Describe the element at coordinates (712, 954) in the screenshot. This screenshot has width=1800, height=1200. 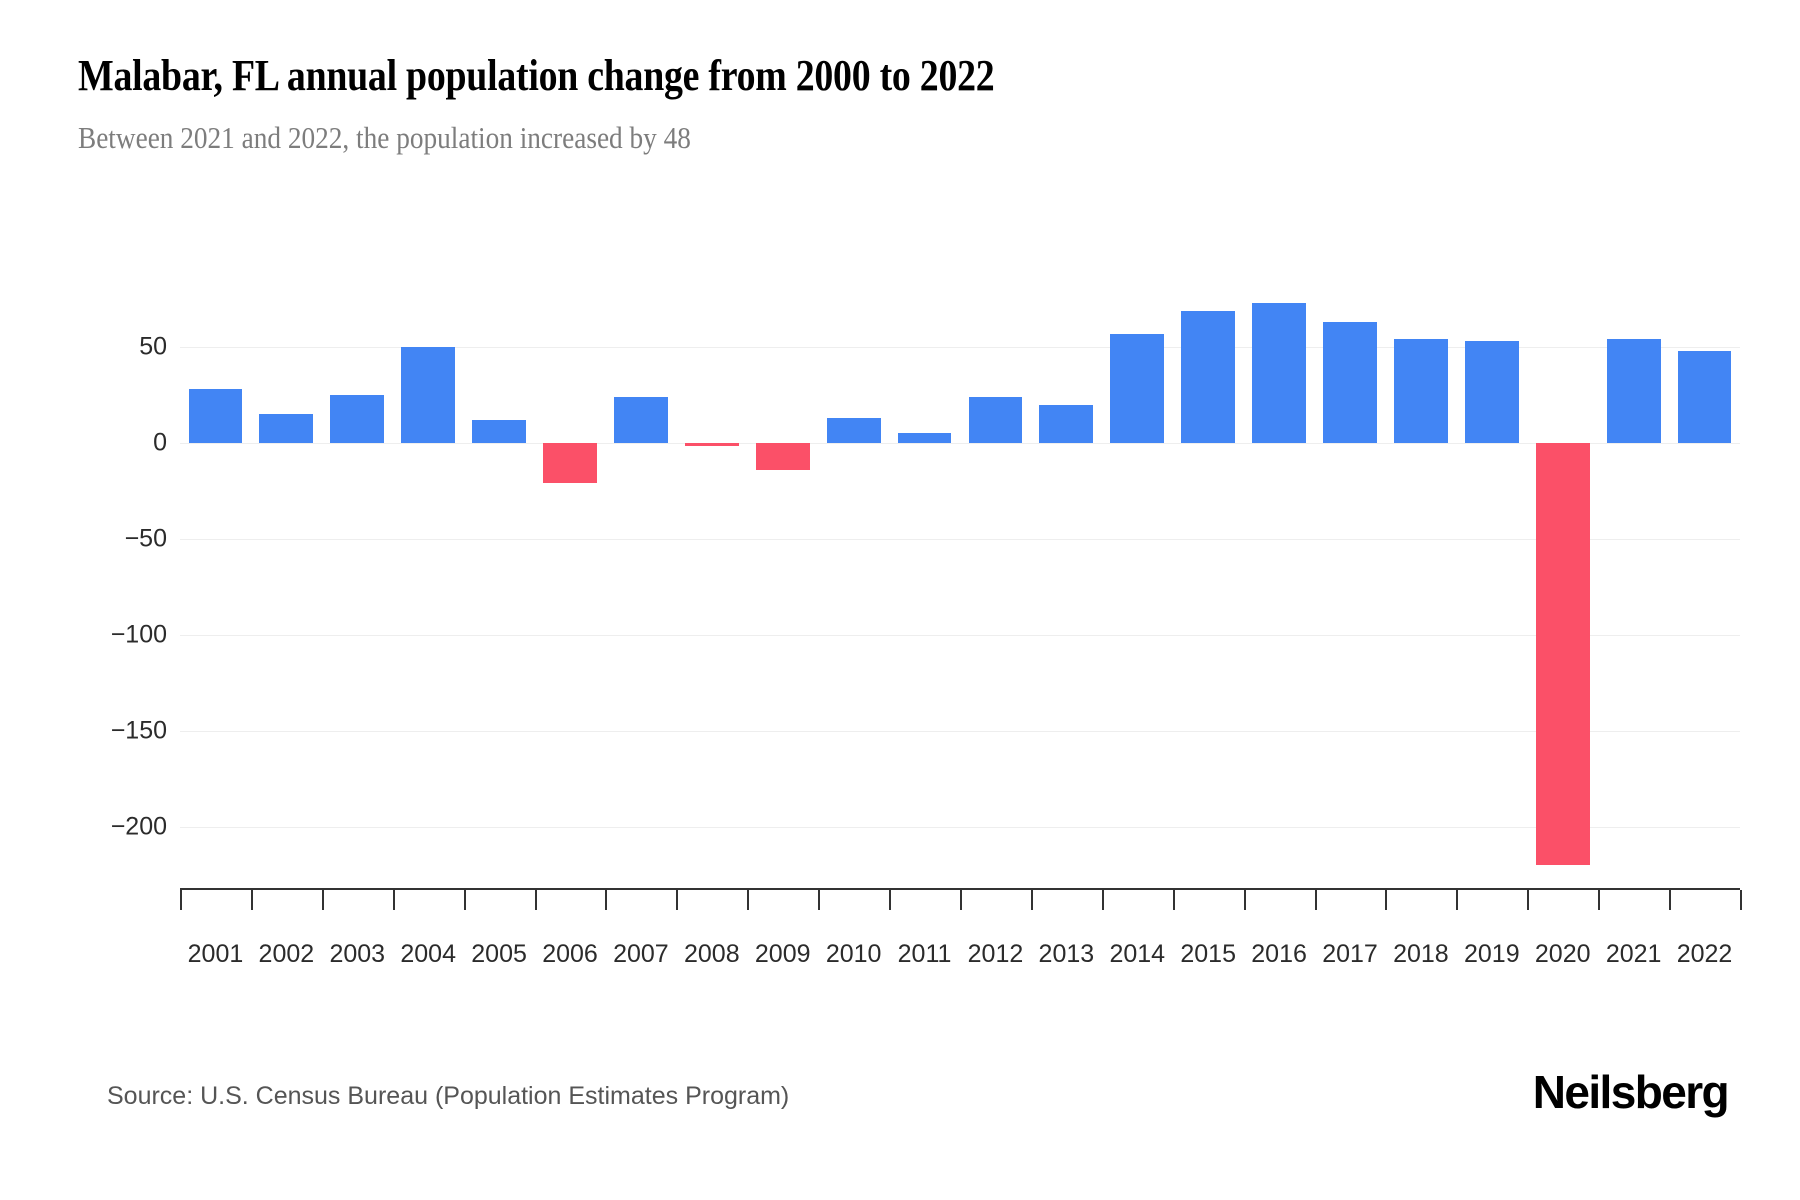
I see `x-axis-tick-label: 2008` at that location.